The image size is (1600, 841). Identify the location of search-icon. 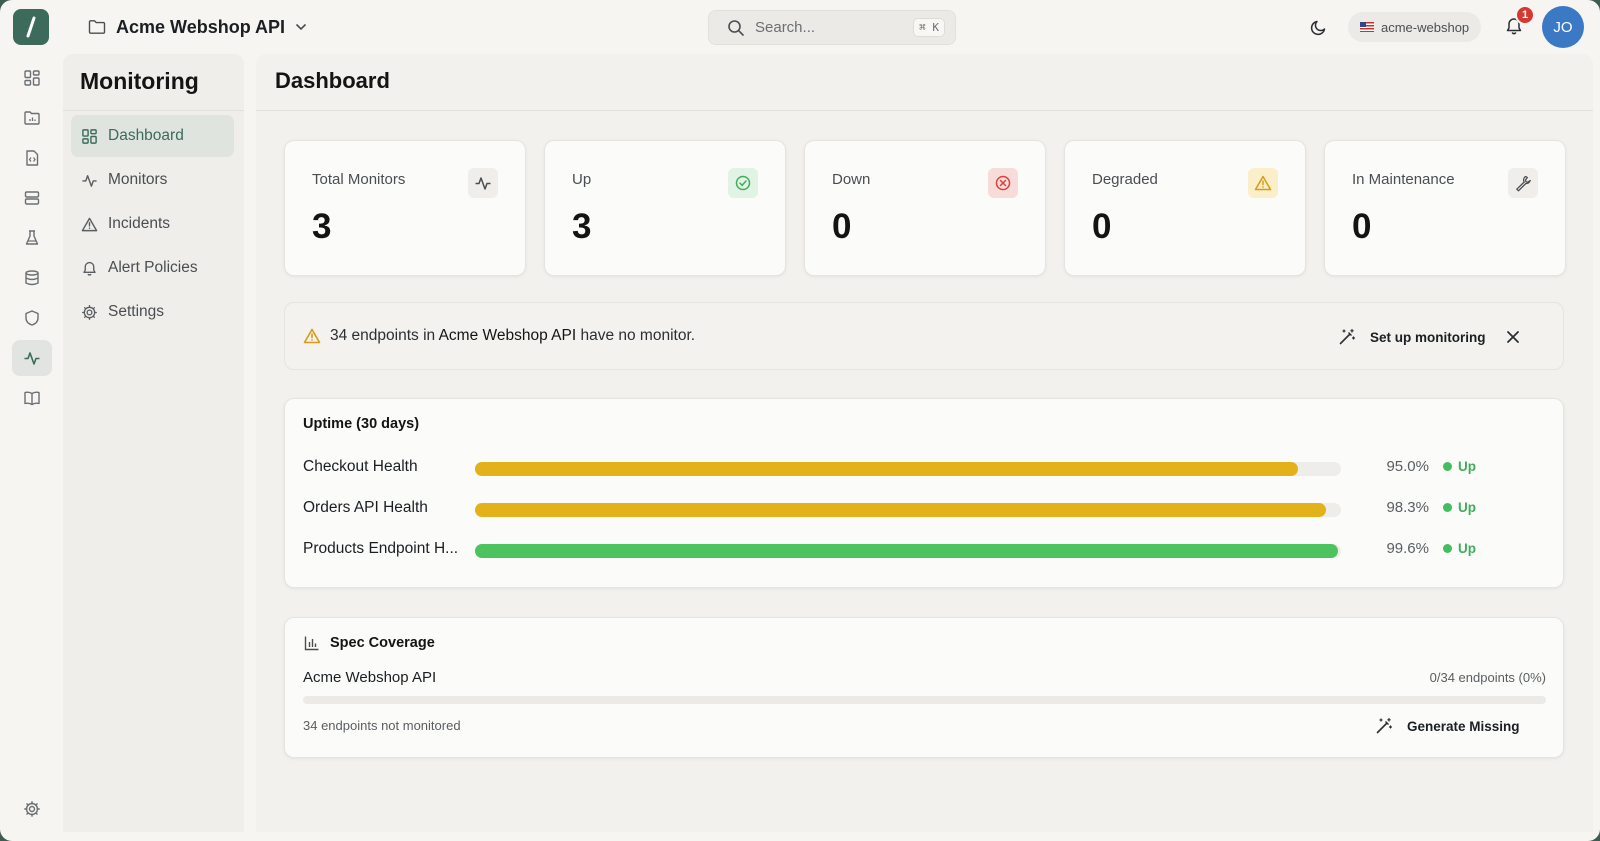
(736, 27).